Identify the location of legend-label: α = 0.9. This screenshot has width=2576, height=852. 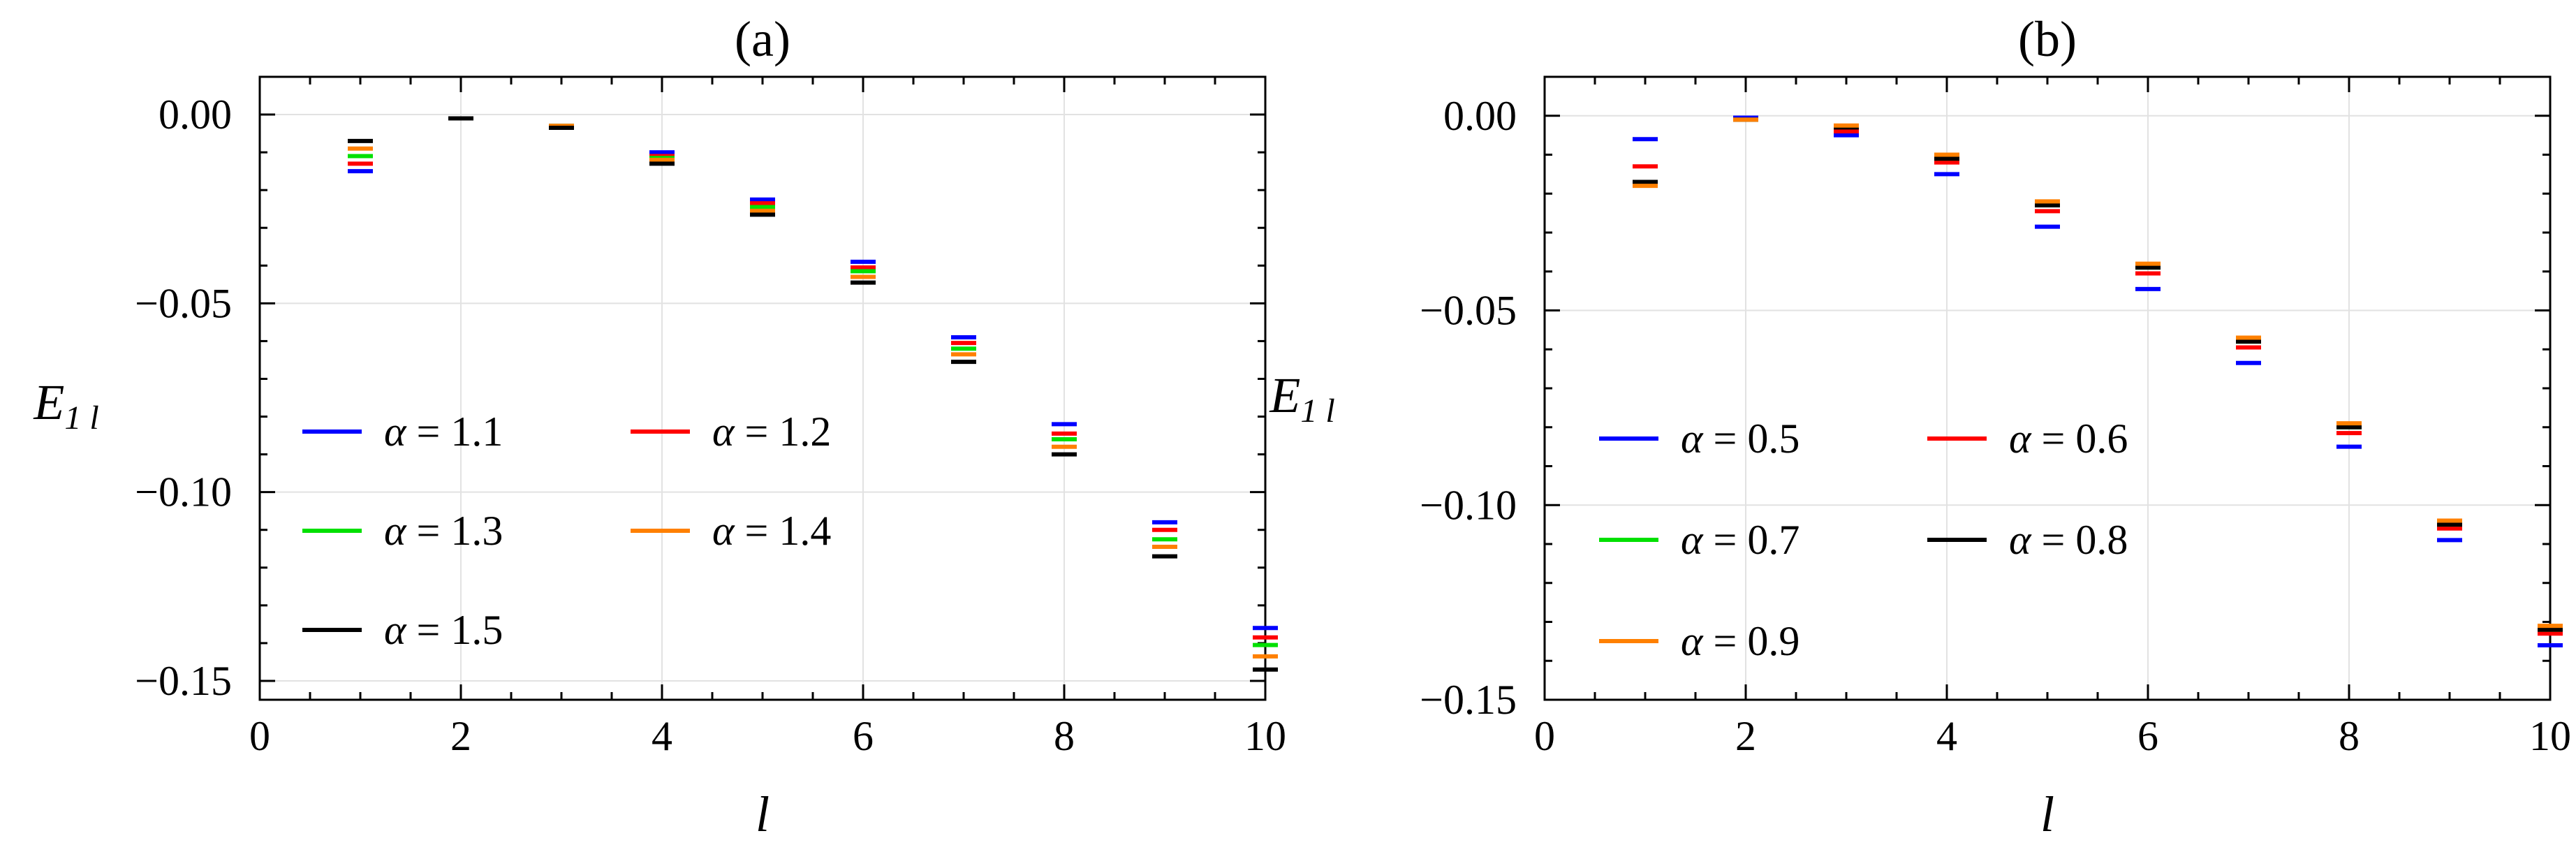
(1740, 641).